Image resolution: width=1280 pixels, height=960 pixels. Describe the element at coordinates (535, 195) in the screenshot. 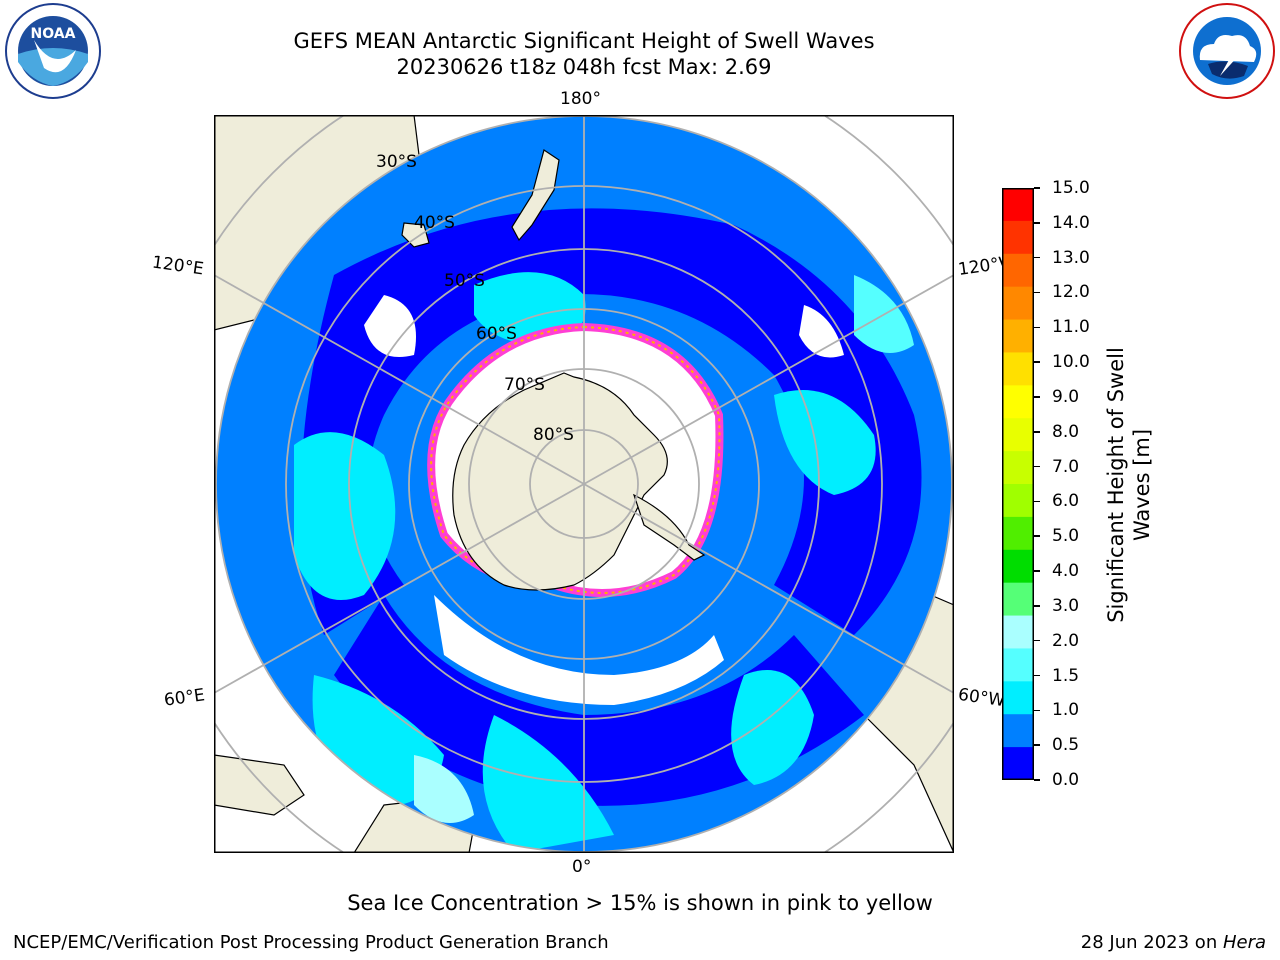

I see `land-new-zealand` at that location.